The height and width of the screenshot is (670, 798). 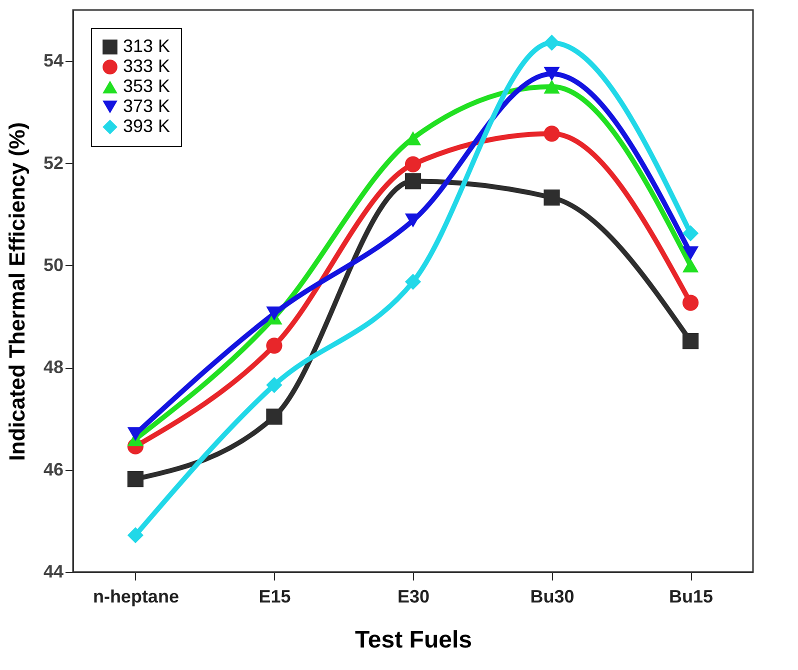 I want to click on x-tick-label: Bu30, so click(x=552, y=596).